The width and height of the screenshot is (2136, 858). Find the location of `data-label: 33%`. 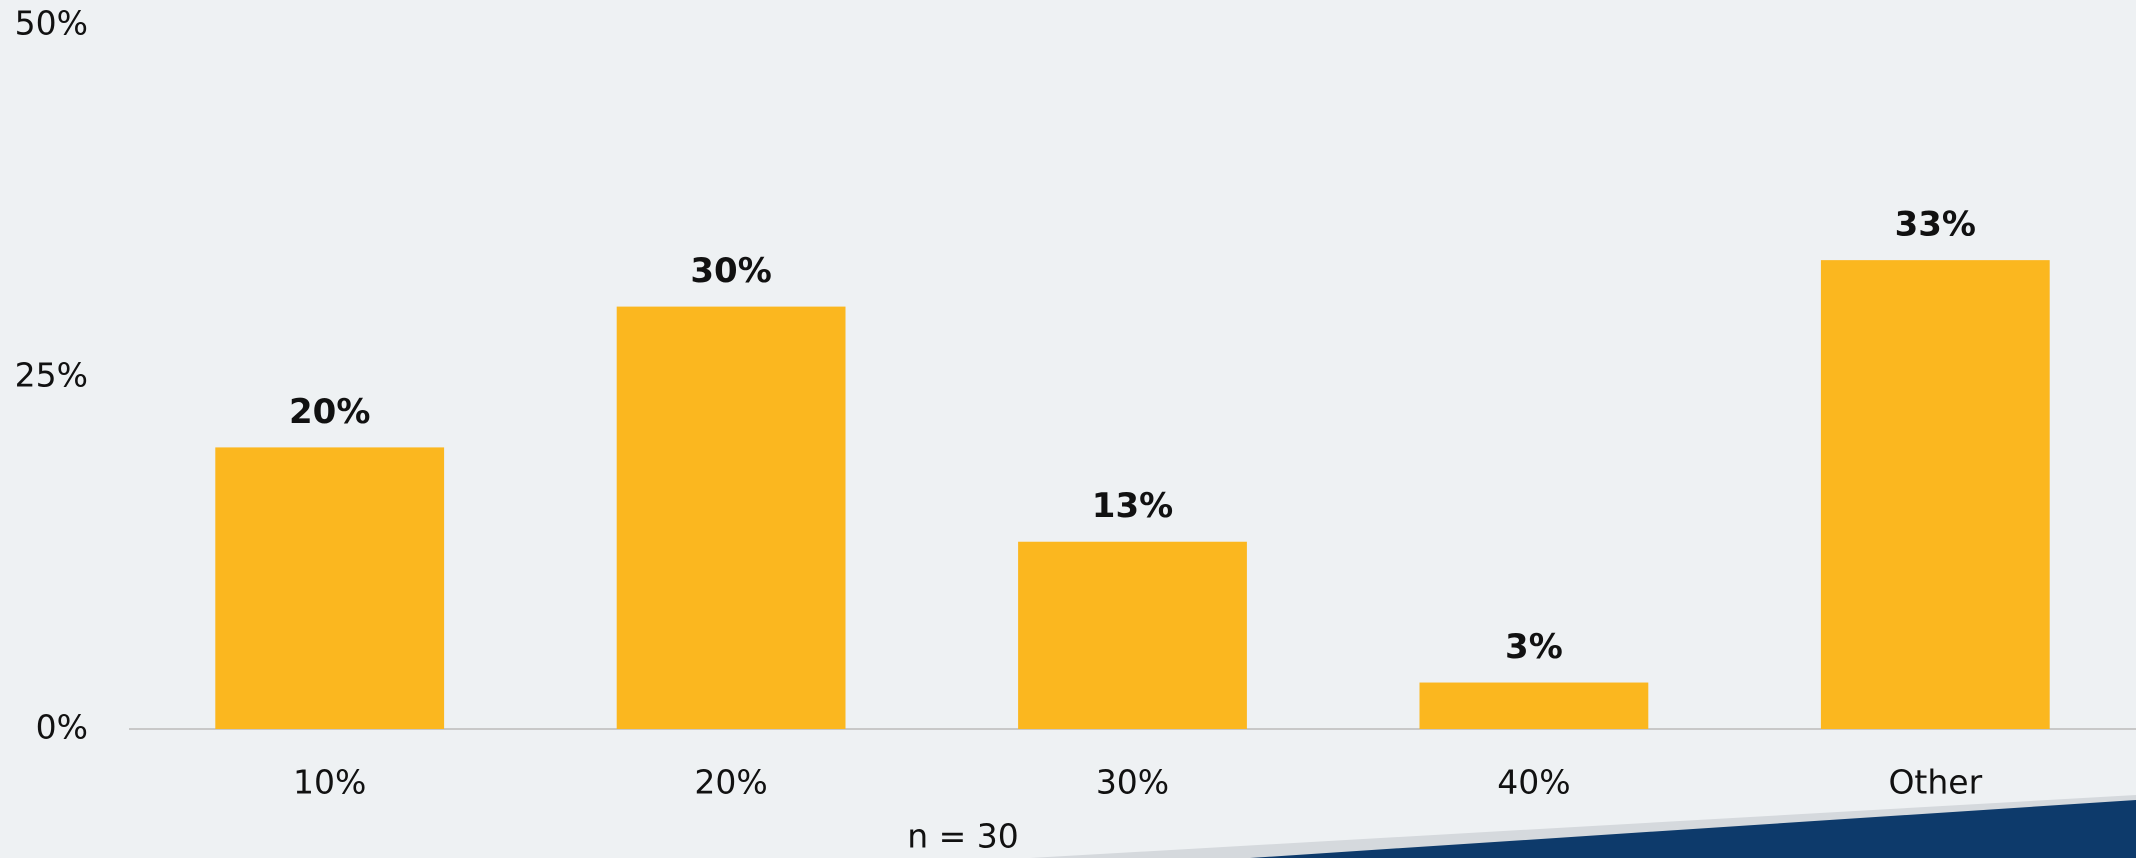

data-label: 33% is located at coordinates (1935, 225).